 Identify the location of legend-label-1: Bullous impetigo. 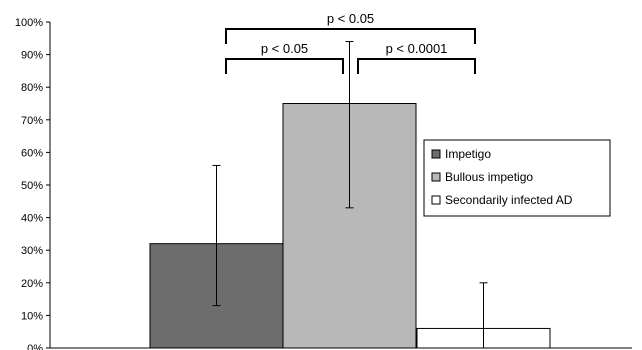
(489, 177).